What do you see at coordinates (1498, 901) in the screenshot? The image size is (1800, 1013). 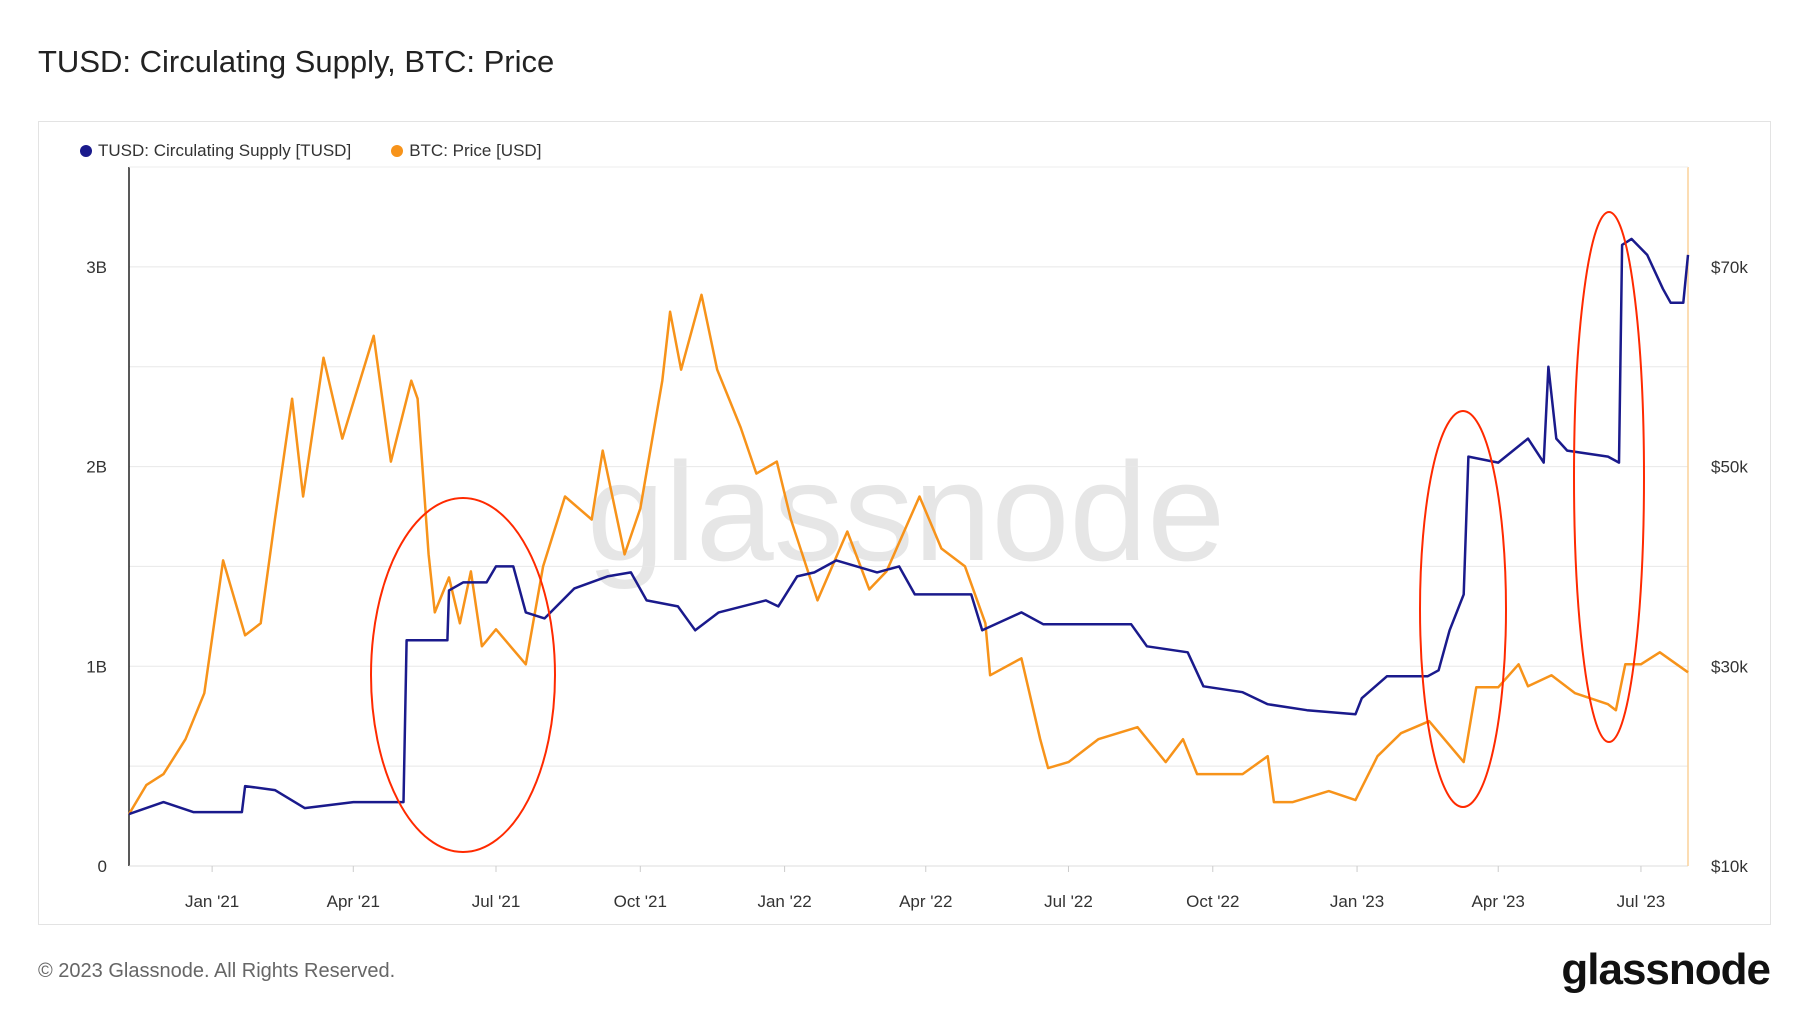 I see `x-tick-label: Apr '23` at bounding box center [1498, 901].